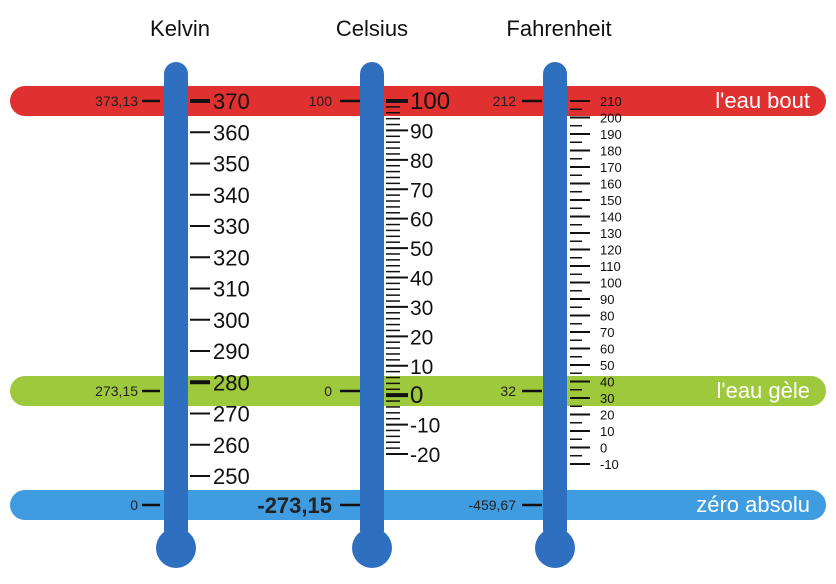 Image resolution: width=836 pixels, height=584 pixels. Describe the element at coordinates (607, 398) in the screenshot. I see `fahrenheit-tick-label: 30` at that location.